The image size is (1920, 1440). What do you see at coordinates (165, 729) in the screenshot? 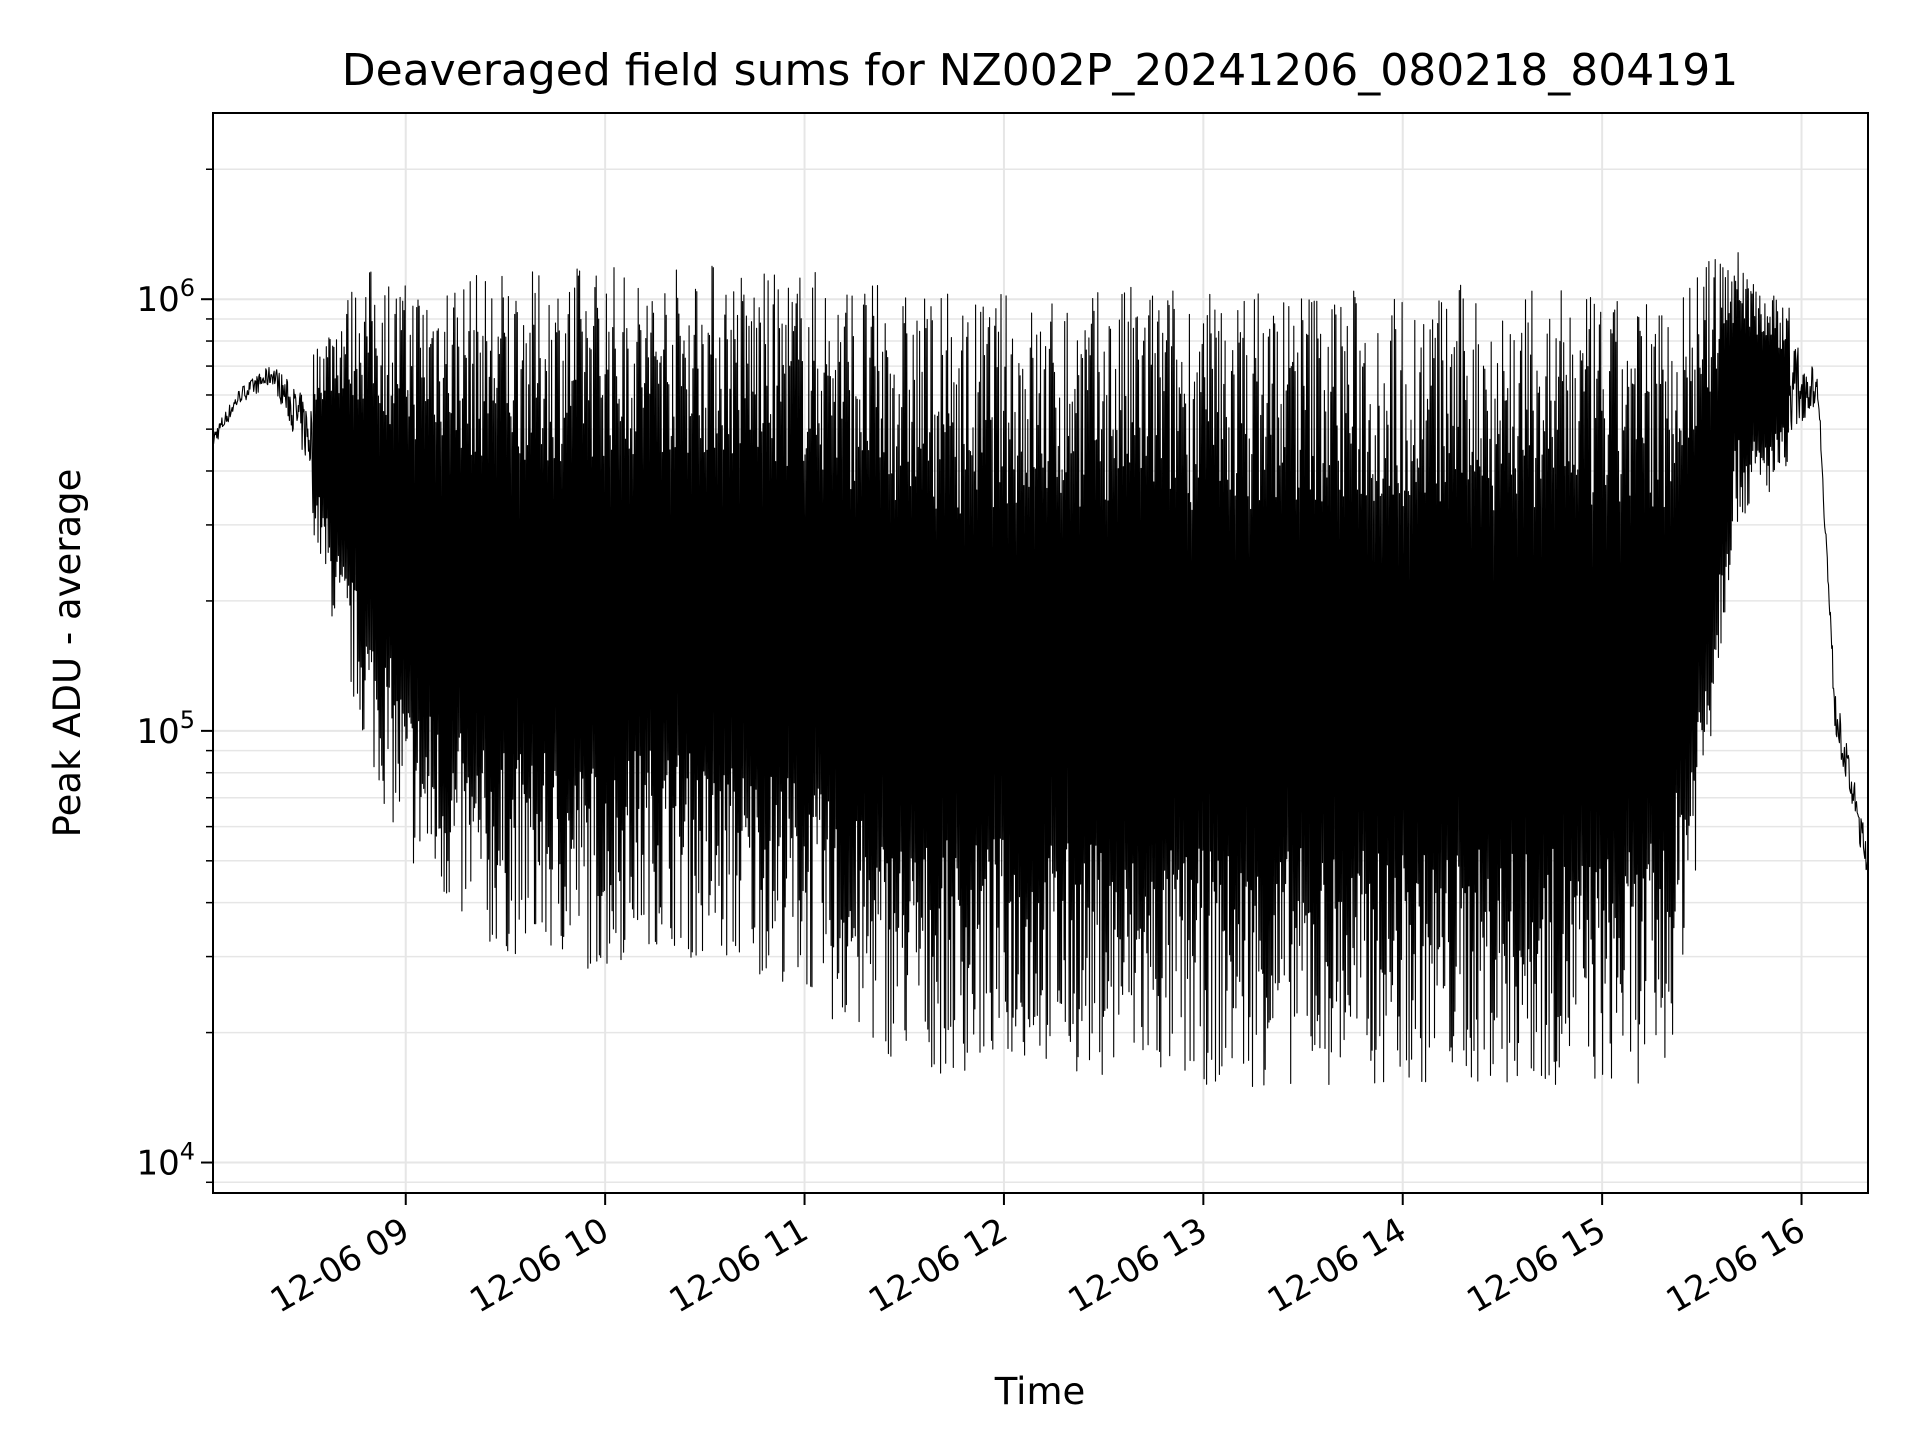
I see `y-tick-label: 10⁵` at bounding box center [165, 729].